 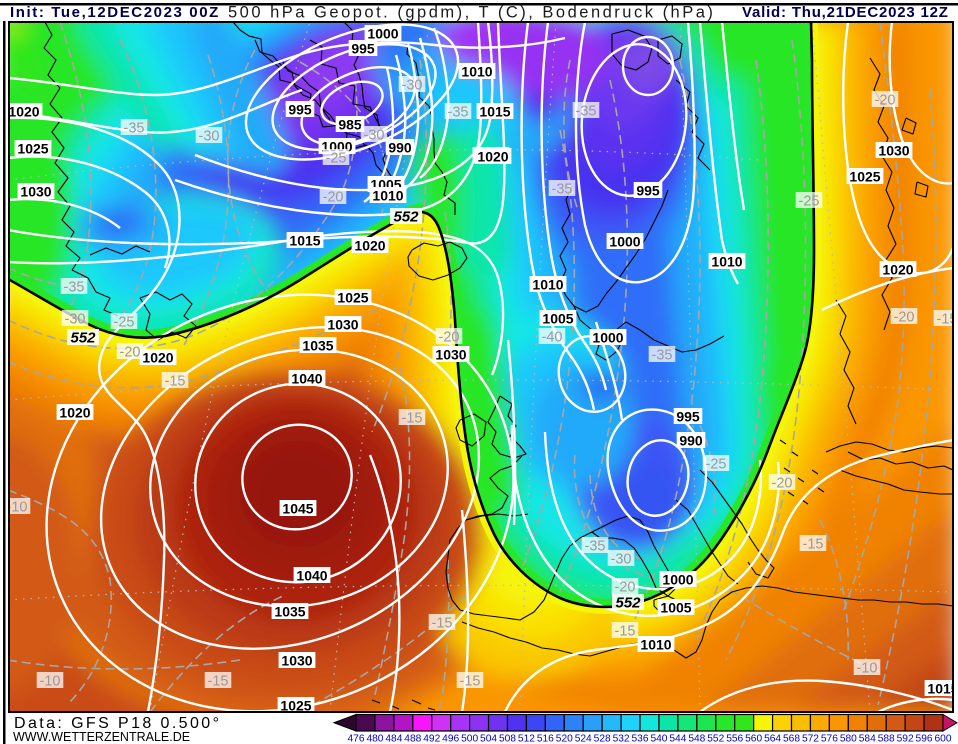 I want to click on svg-text: 592, so click(x=905, y=739).